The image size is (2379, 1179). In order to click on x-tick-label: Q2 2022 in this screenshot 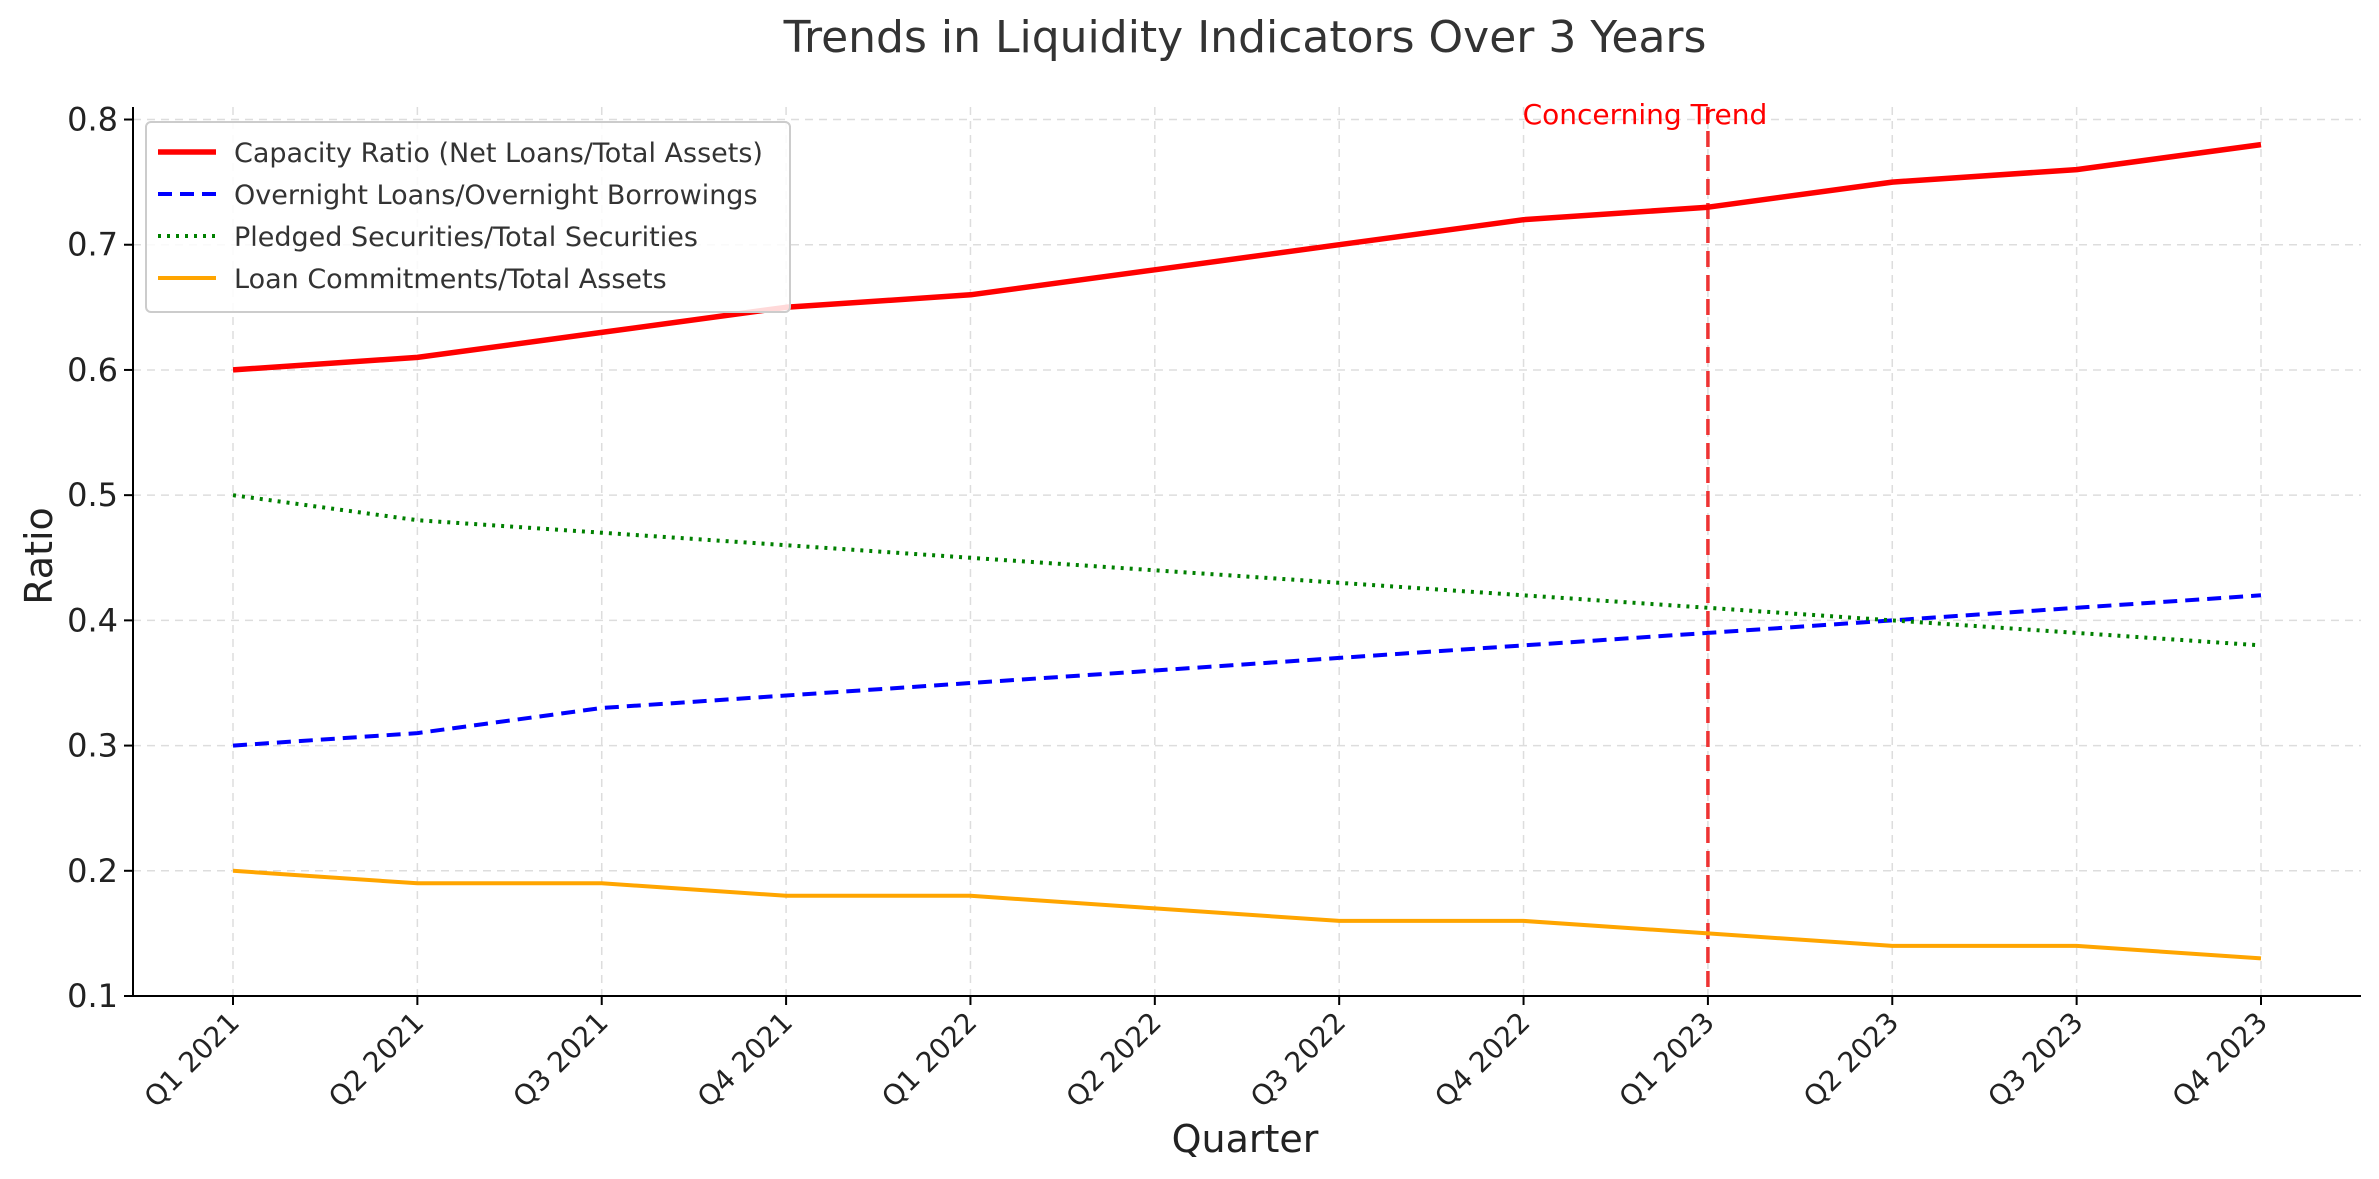, I will do `click(1114, 1060)`.